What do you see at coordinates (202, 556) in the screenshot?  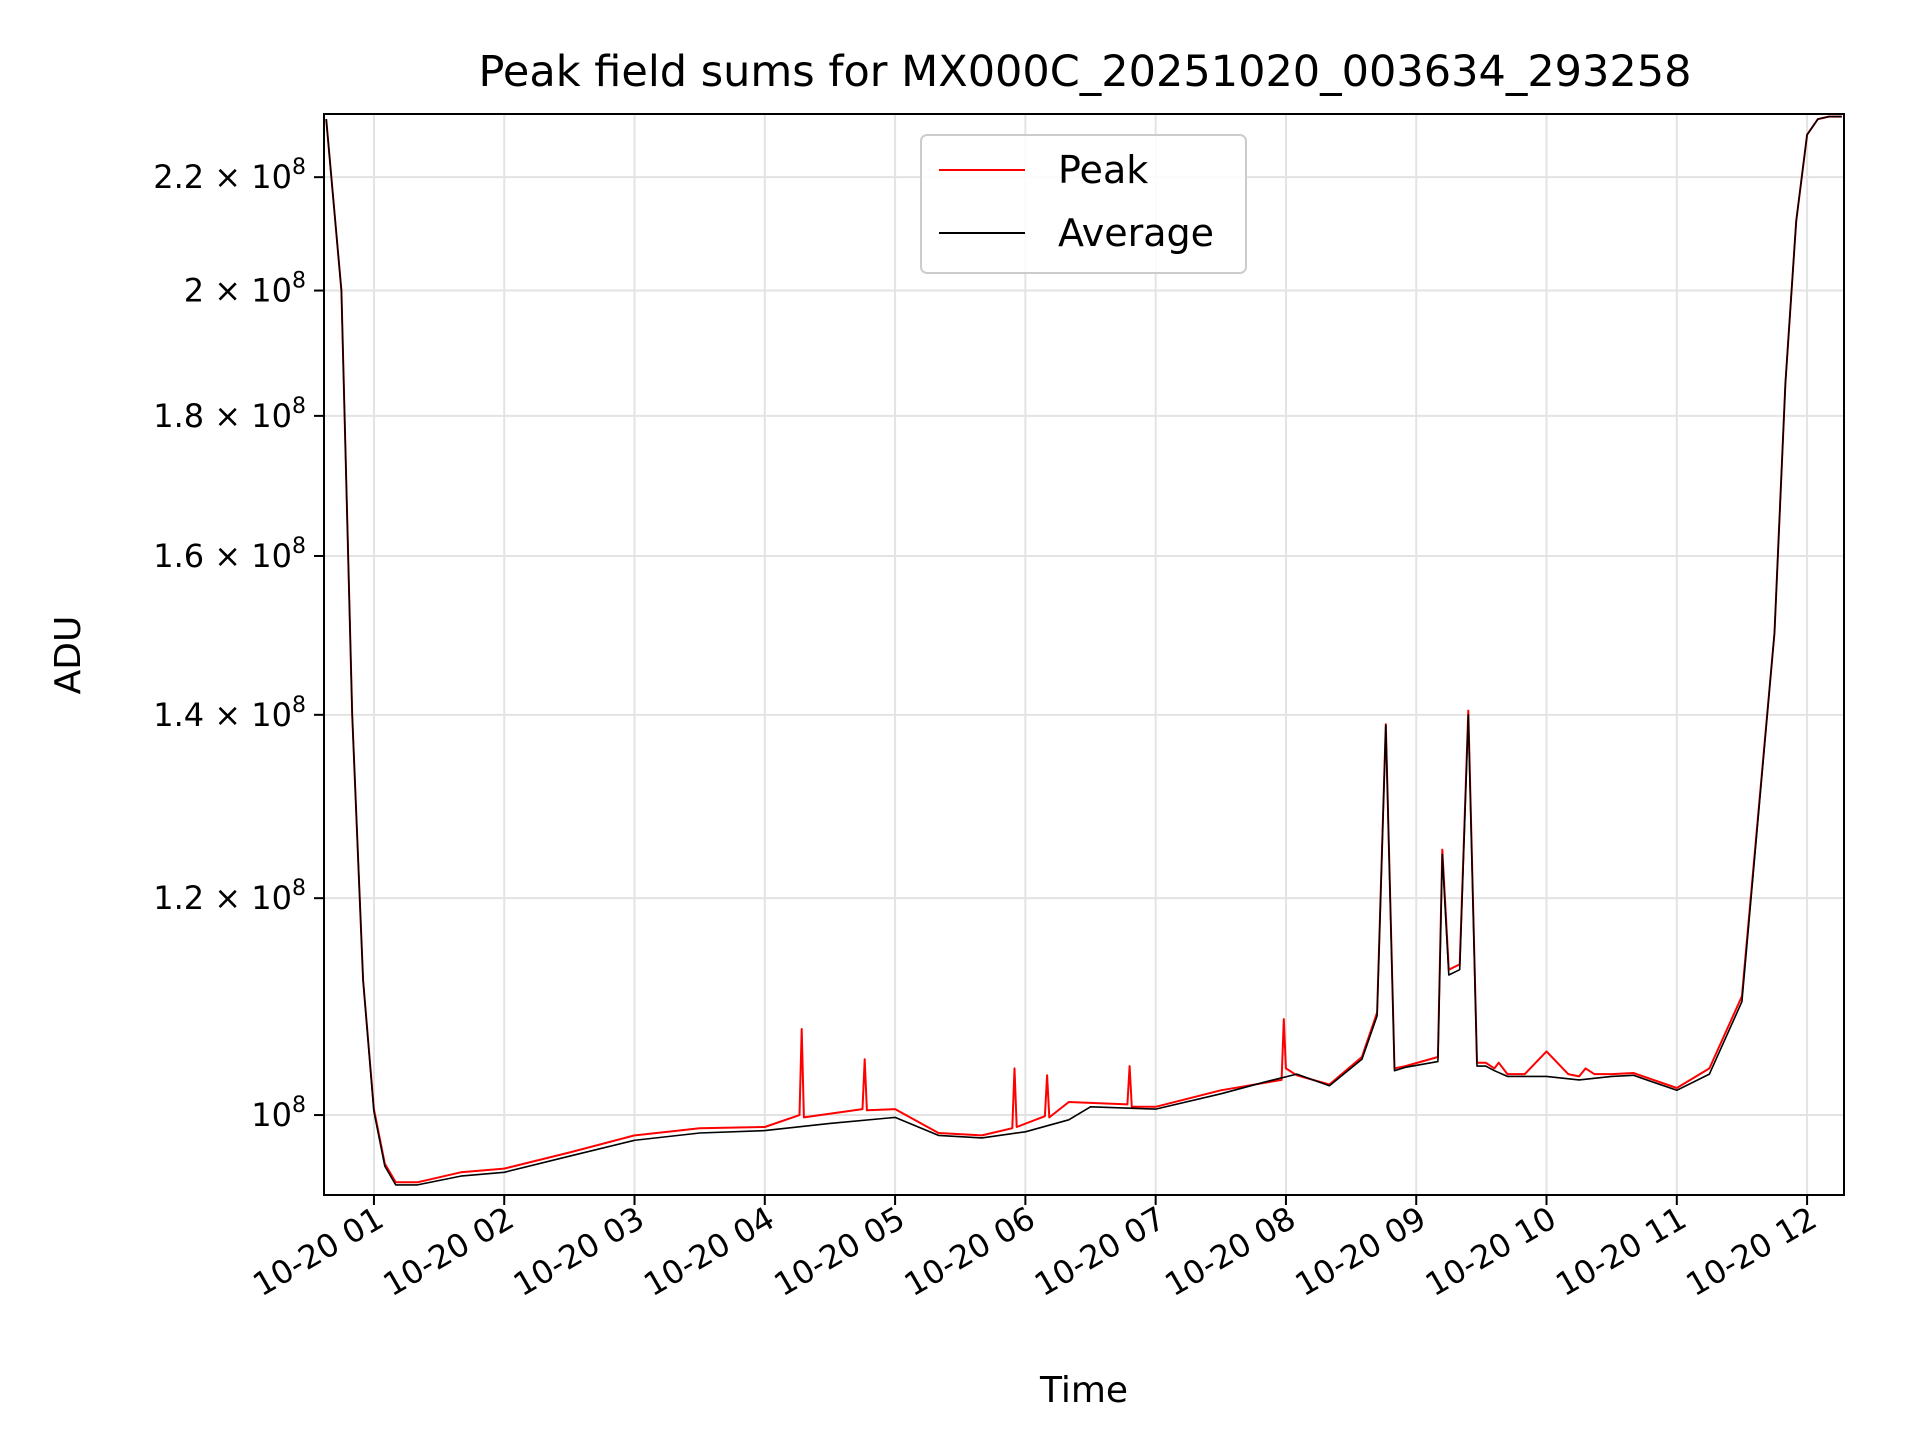 I see `y-tick-mantissa: 1.6 ×` at bounding box center [202, 556].